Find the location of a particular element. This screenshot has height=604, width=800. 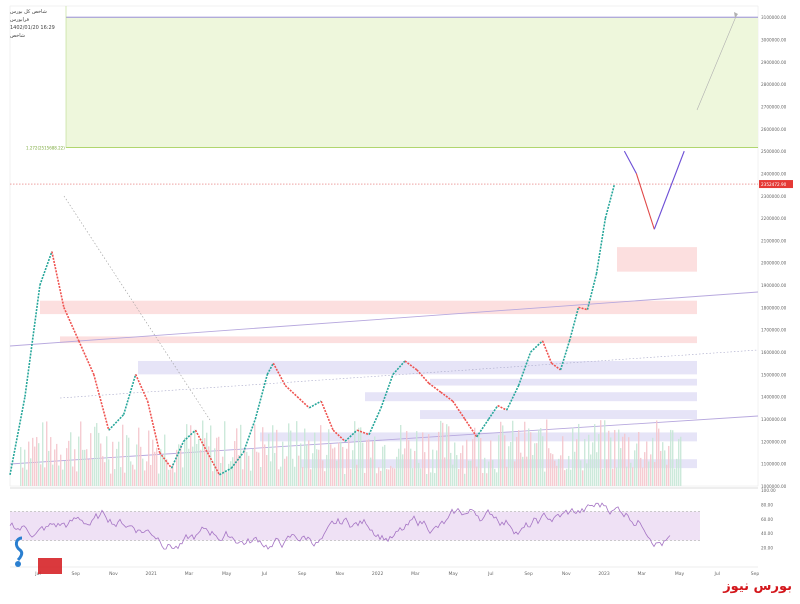

y-tick-label: 2000000.00 is located at coordinates (774, 263).